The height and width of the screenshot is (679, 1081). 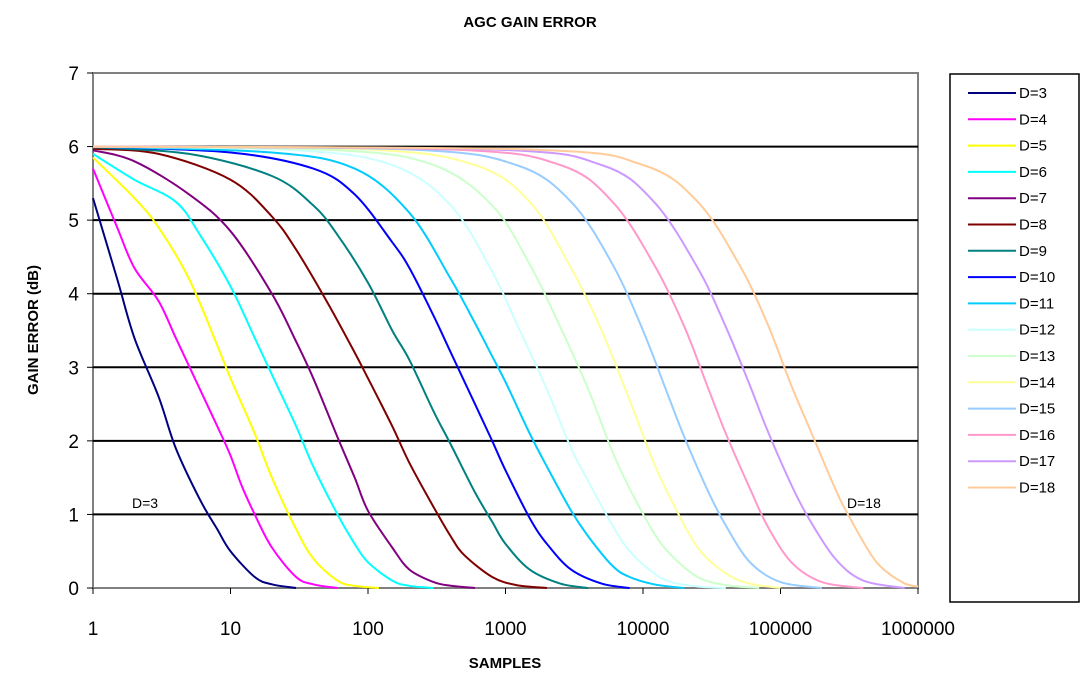 I want to click on series-line-d4, so click(x=215, y=378).